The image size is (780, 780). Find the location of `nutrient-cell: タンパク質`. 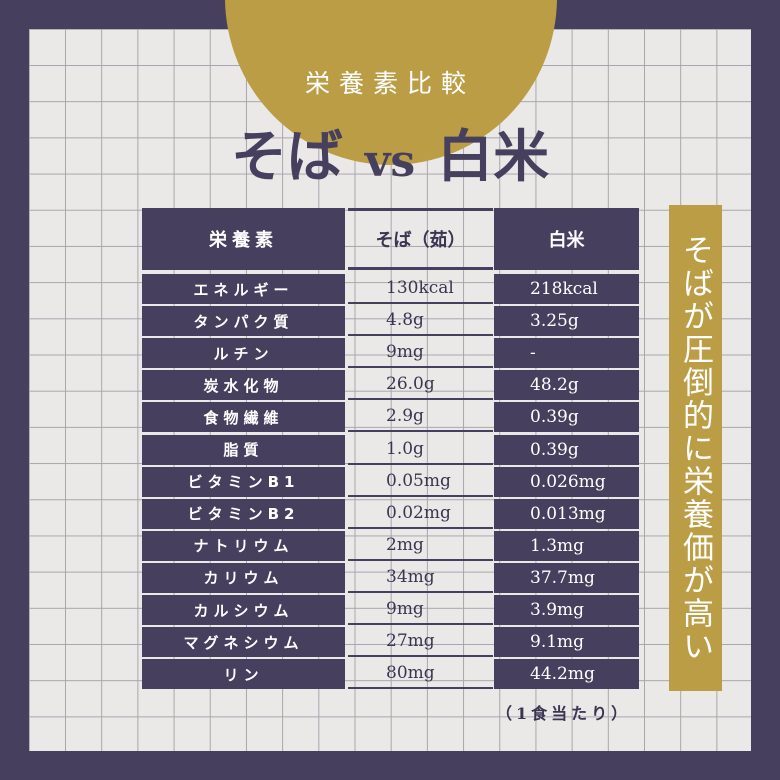

nutrient-cell: タンパク質 is located at coordinates (243, 321).